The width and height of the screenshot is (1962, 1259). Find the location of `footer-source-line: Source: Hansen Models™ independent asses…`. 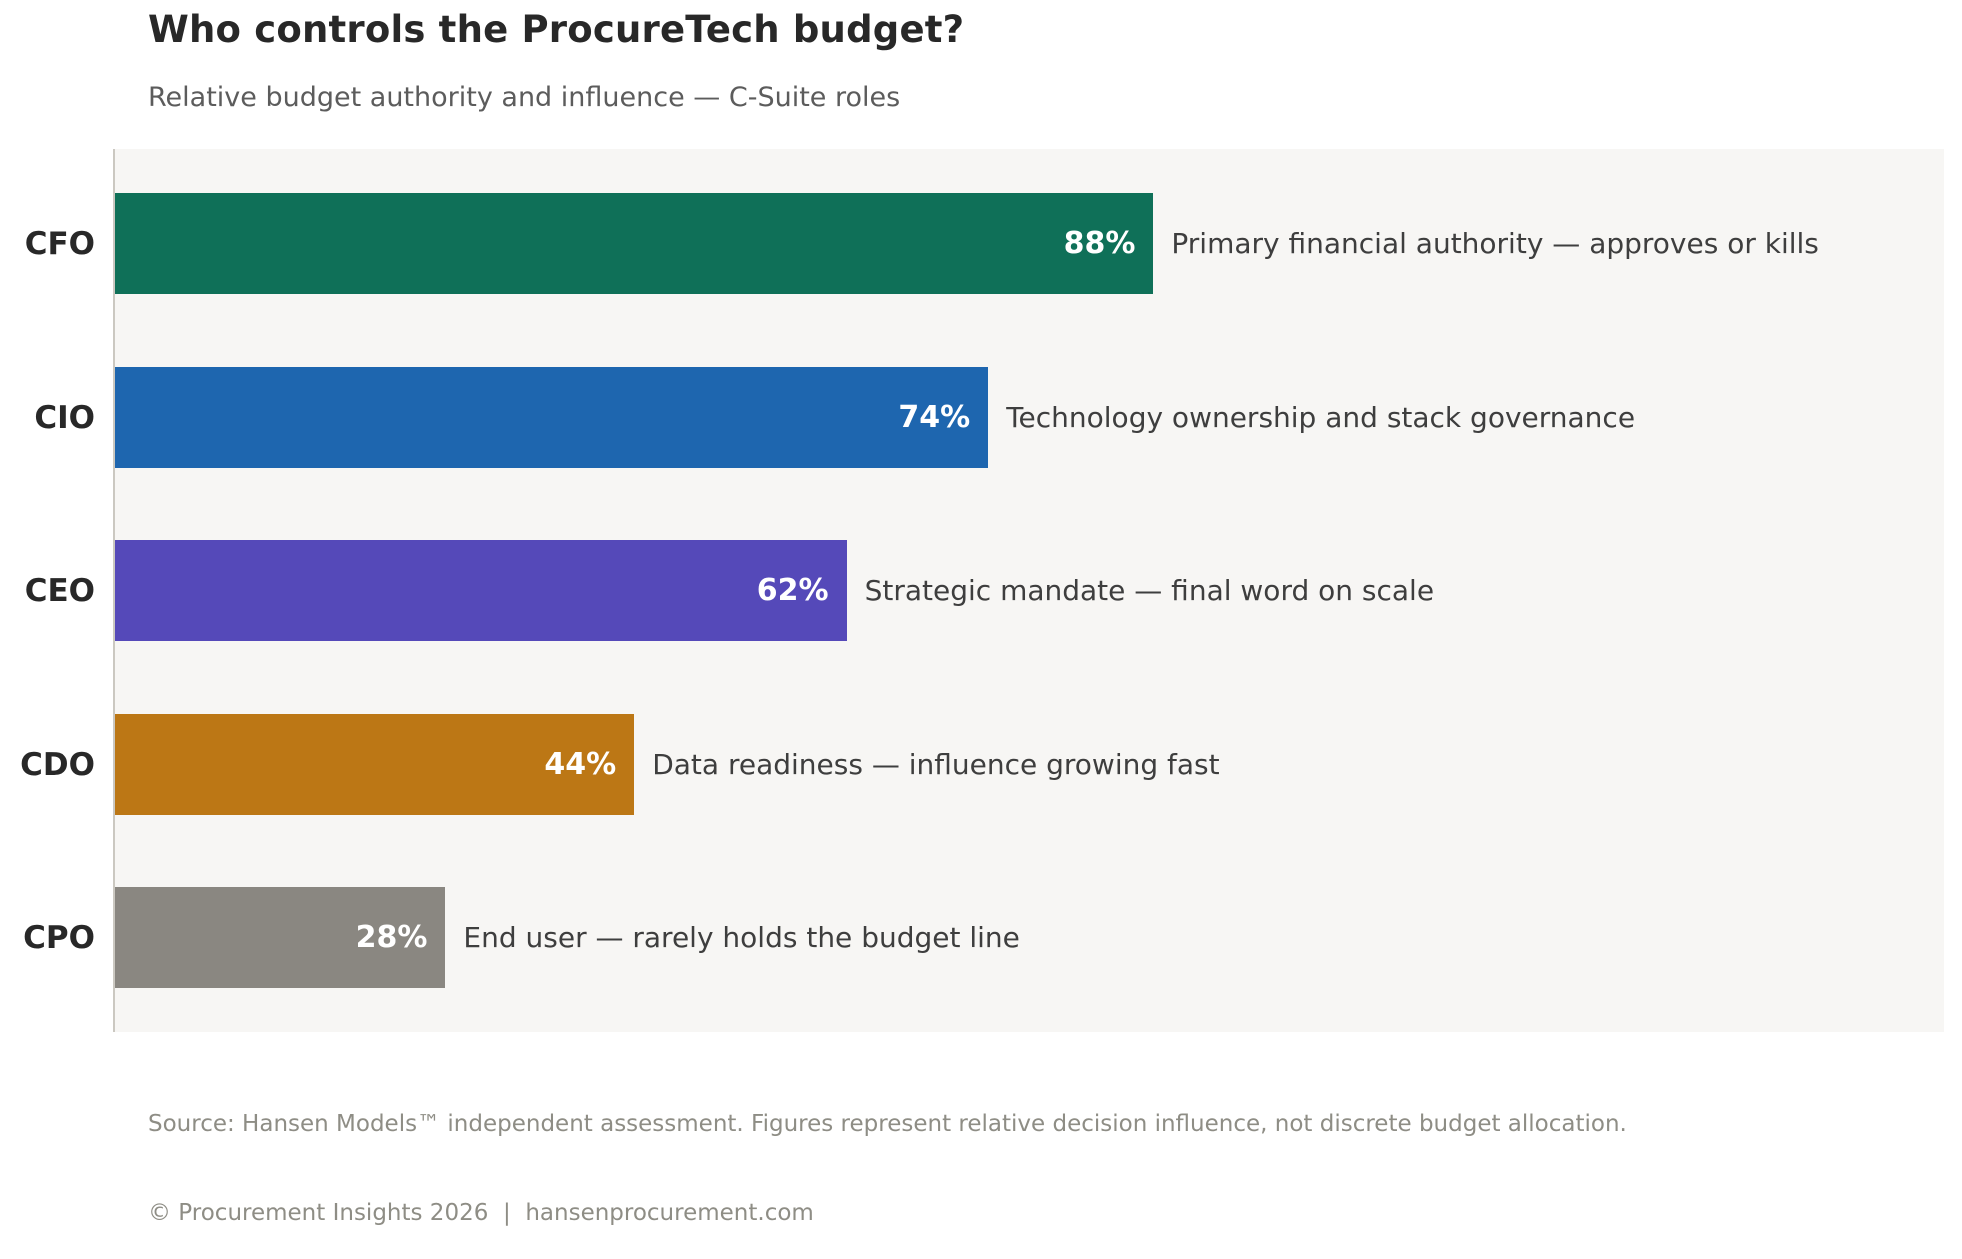

footer-source-line: Source: Hansen Models™ independent asses… is located at coordinates (887, 1123).